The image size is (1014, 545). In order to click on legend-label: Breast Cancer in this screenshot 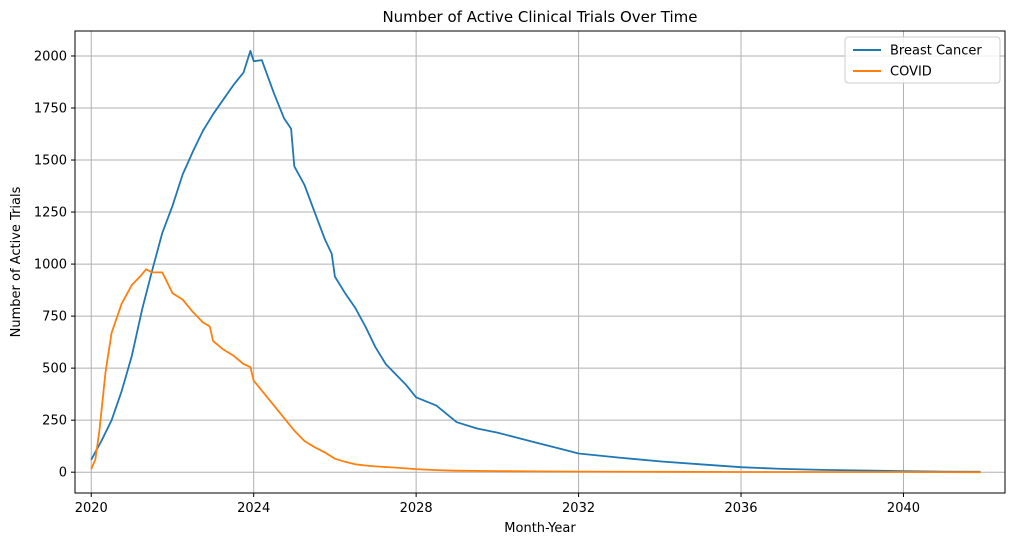, I will do `click(936, 51)`.